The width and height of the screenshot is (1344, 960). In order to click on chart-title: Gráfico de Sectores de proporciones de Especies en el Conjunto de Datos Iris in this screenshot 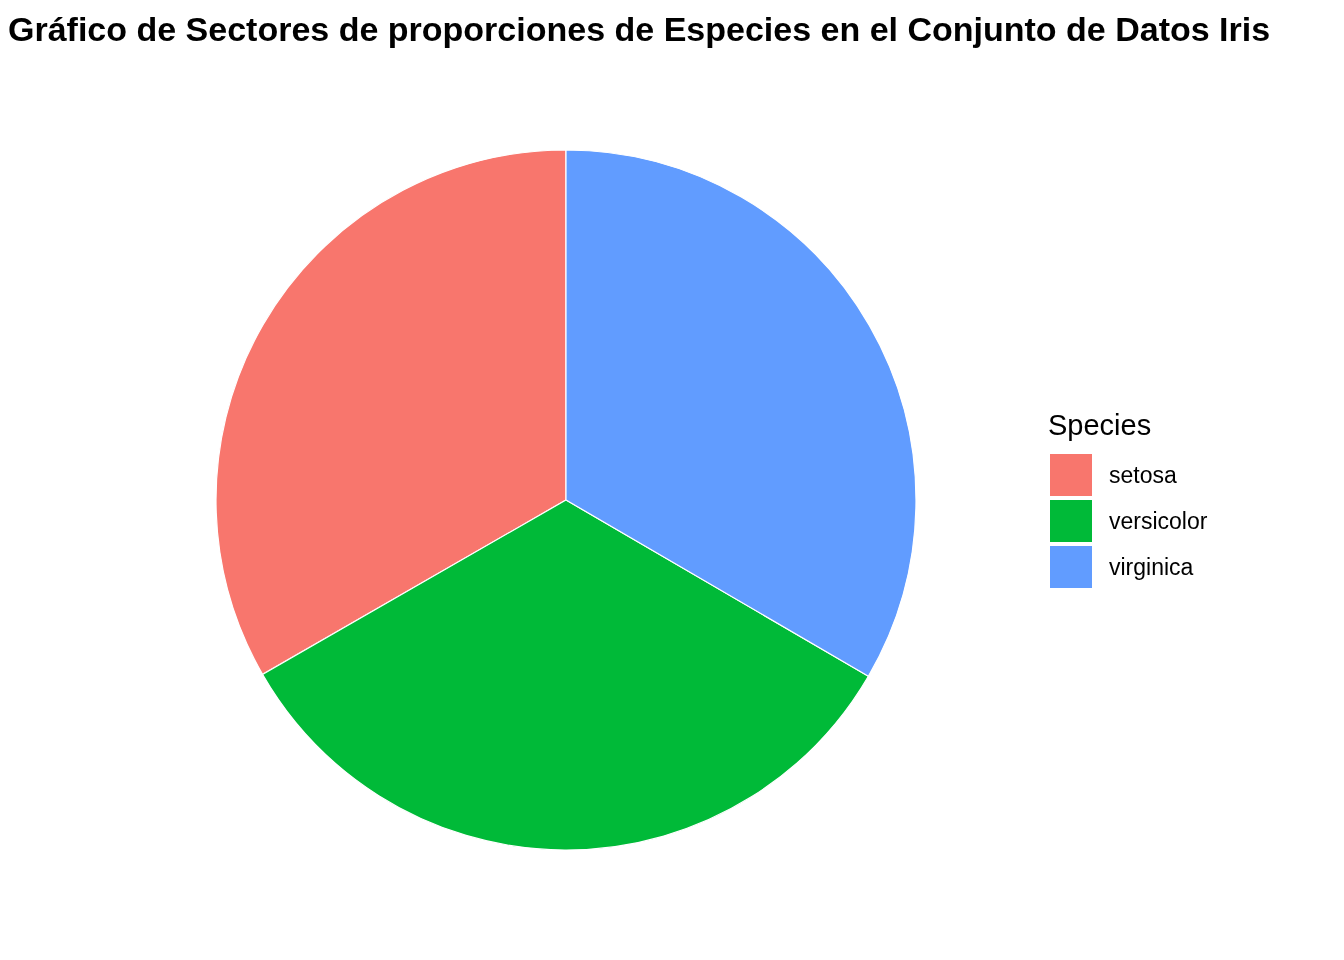, I will do `click(639, 29)`.